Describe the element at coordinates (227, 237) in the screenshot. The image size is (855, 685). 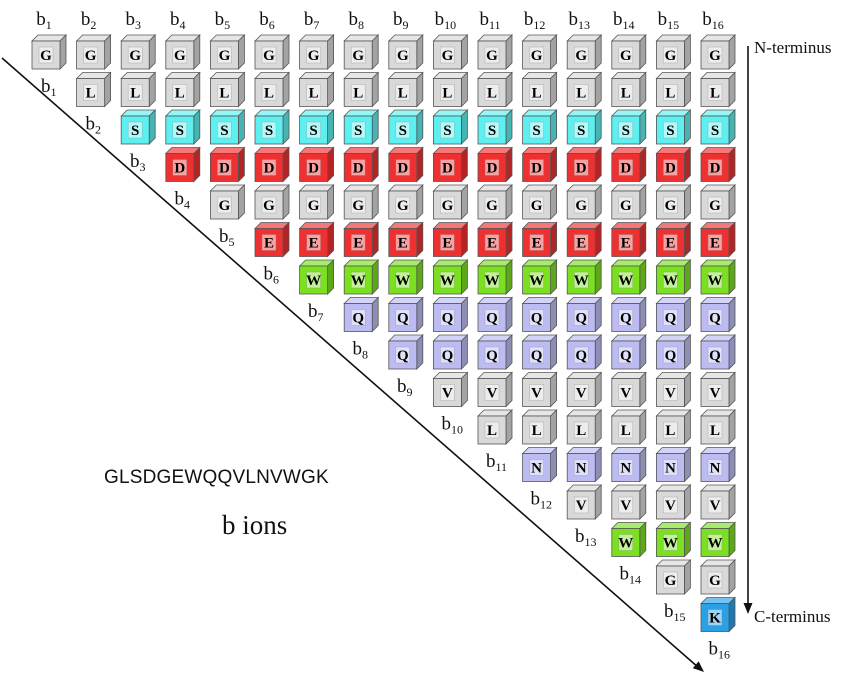
I see `diagonal-label-b5: b5` at that location.